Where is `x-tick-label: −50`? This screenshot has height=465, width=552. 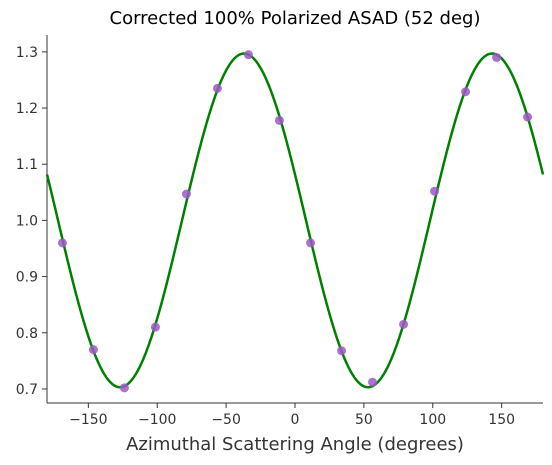
x-tick-label: −50 is located at coordinates (226, 420).